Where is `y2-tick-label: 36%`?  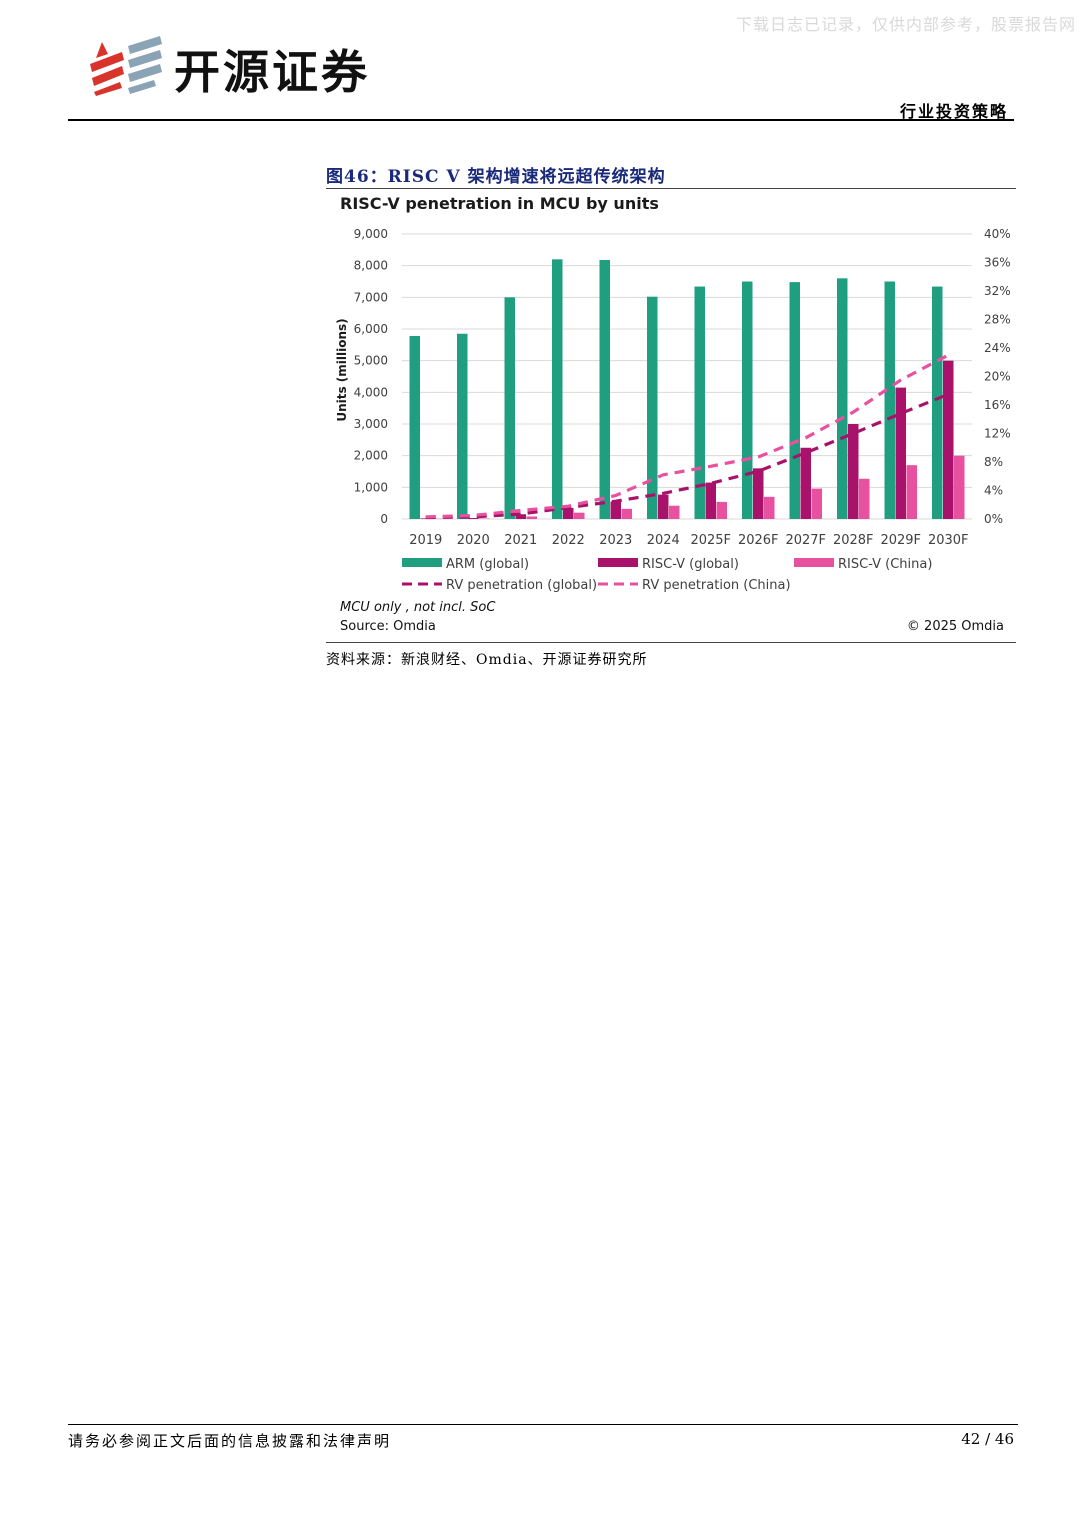 y2-tick-label: 36% is located at coordinates (997, 263).